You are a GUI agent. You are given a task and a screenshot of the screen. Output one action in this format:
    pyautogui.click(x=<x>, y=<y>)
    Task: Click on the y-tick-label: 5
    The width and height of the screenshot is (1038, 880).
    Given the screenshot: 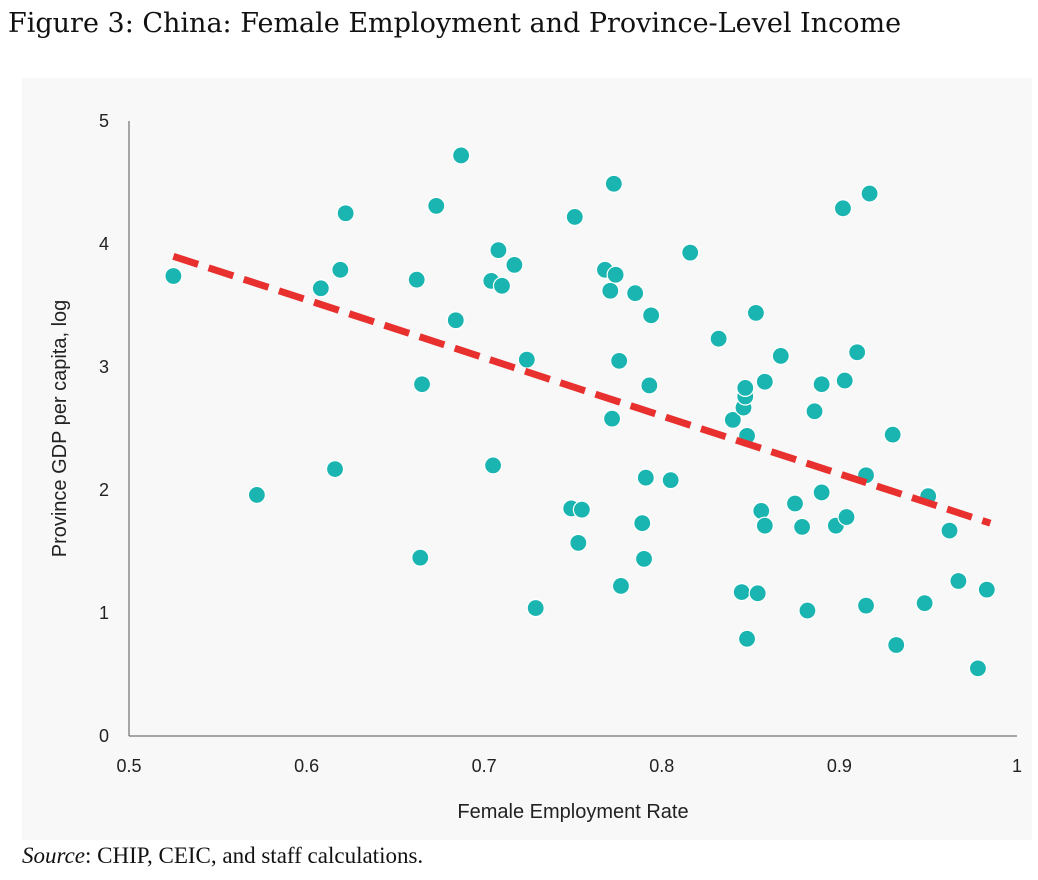 What is the action you would take?
    pyautogui.click(x=104, y=121)
    